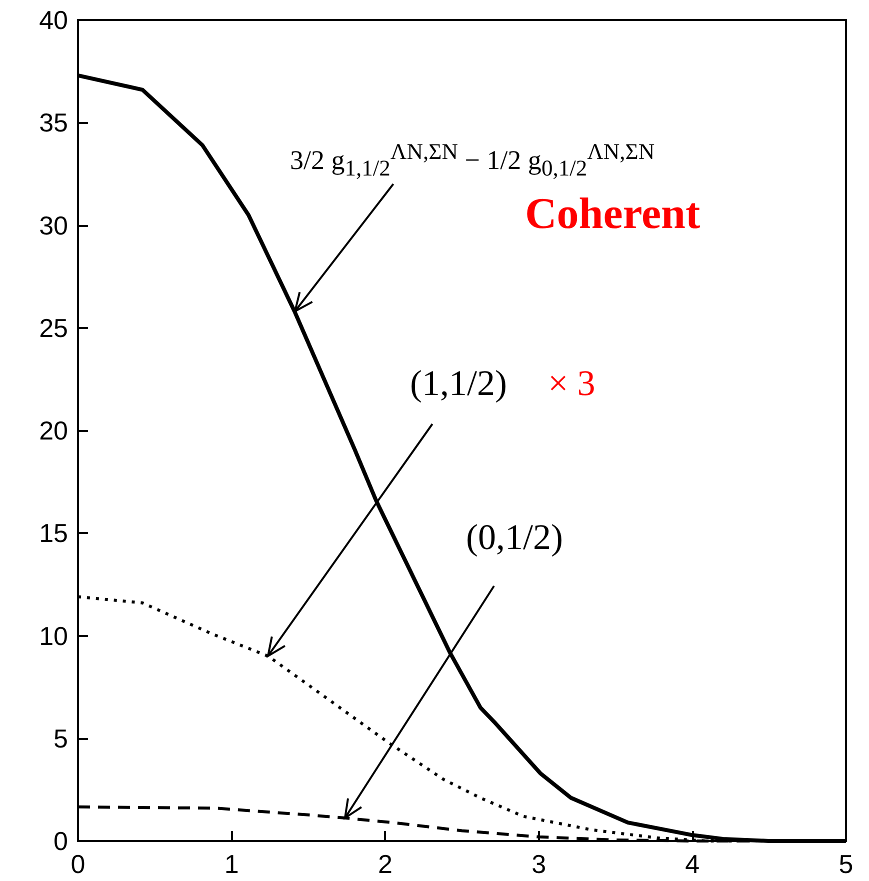 The image size is (869, 881). What do you see at coordinates (612, 213) in the screenshot?
I see `annotation: Coherent` at bounding box center [612, 213].